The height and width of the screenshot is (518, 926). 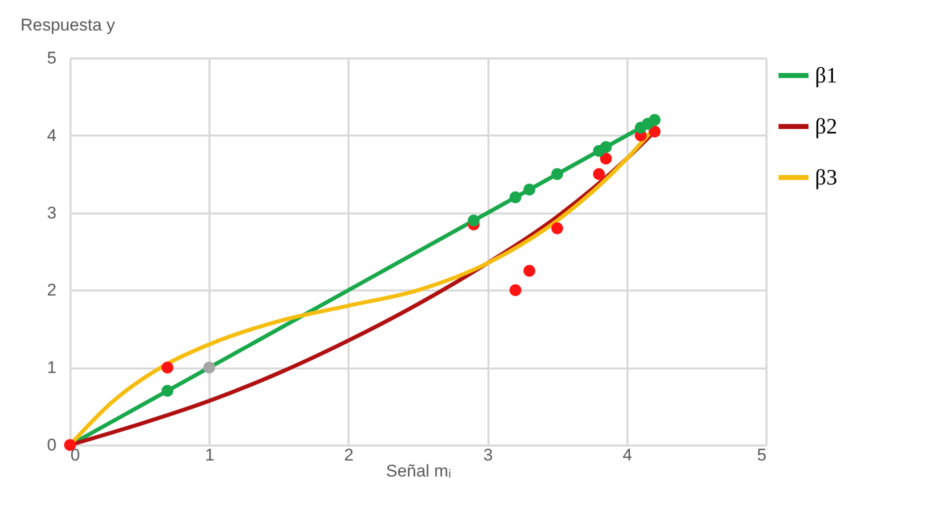 I want to click on legend-label: β3, so click(x=826, y=177).